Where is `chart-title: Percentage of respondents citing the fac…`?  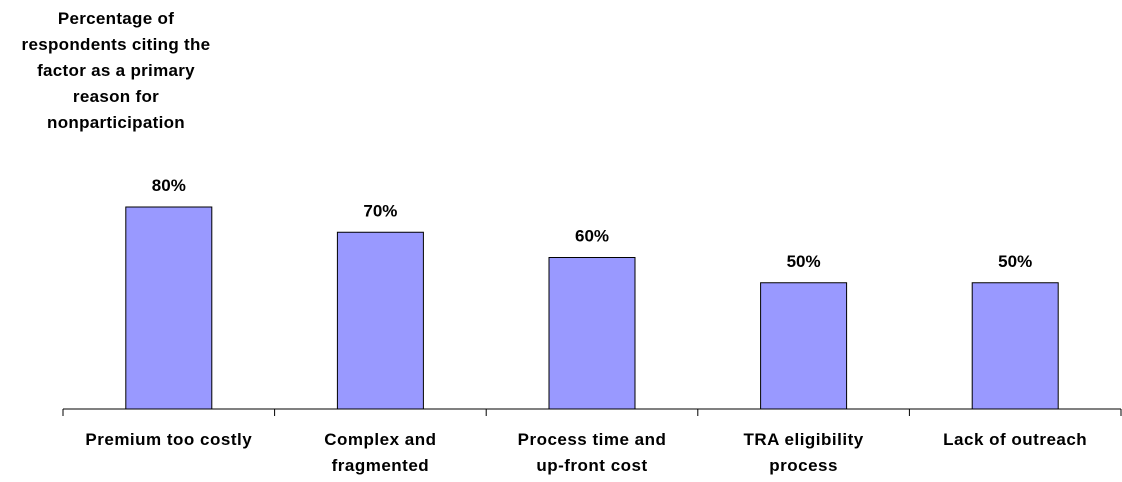 chart-title: Percentage of respondents citing the fac… is located at coordinates (116, 70).